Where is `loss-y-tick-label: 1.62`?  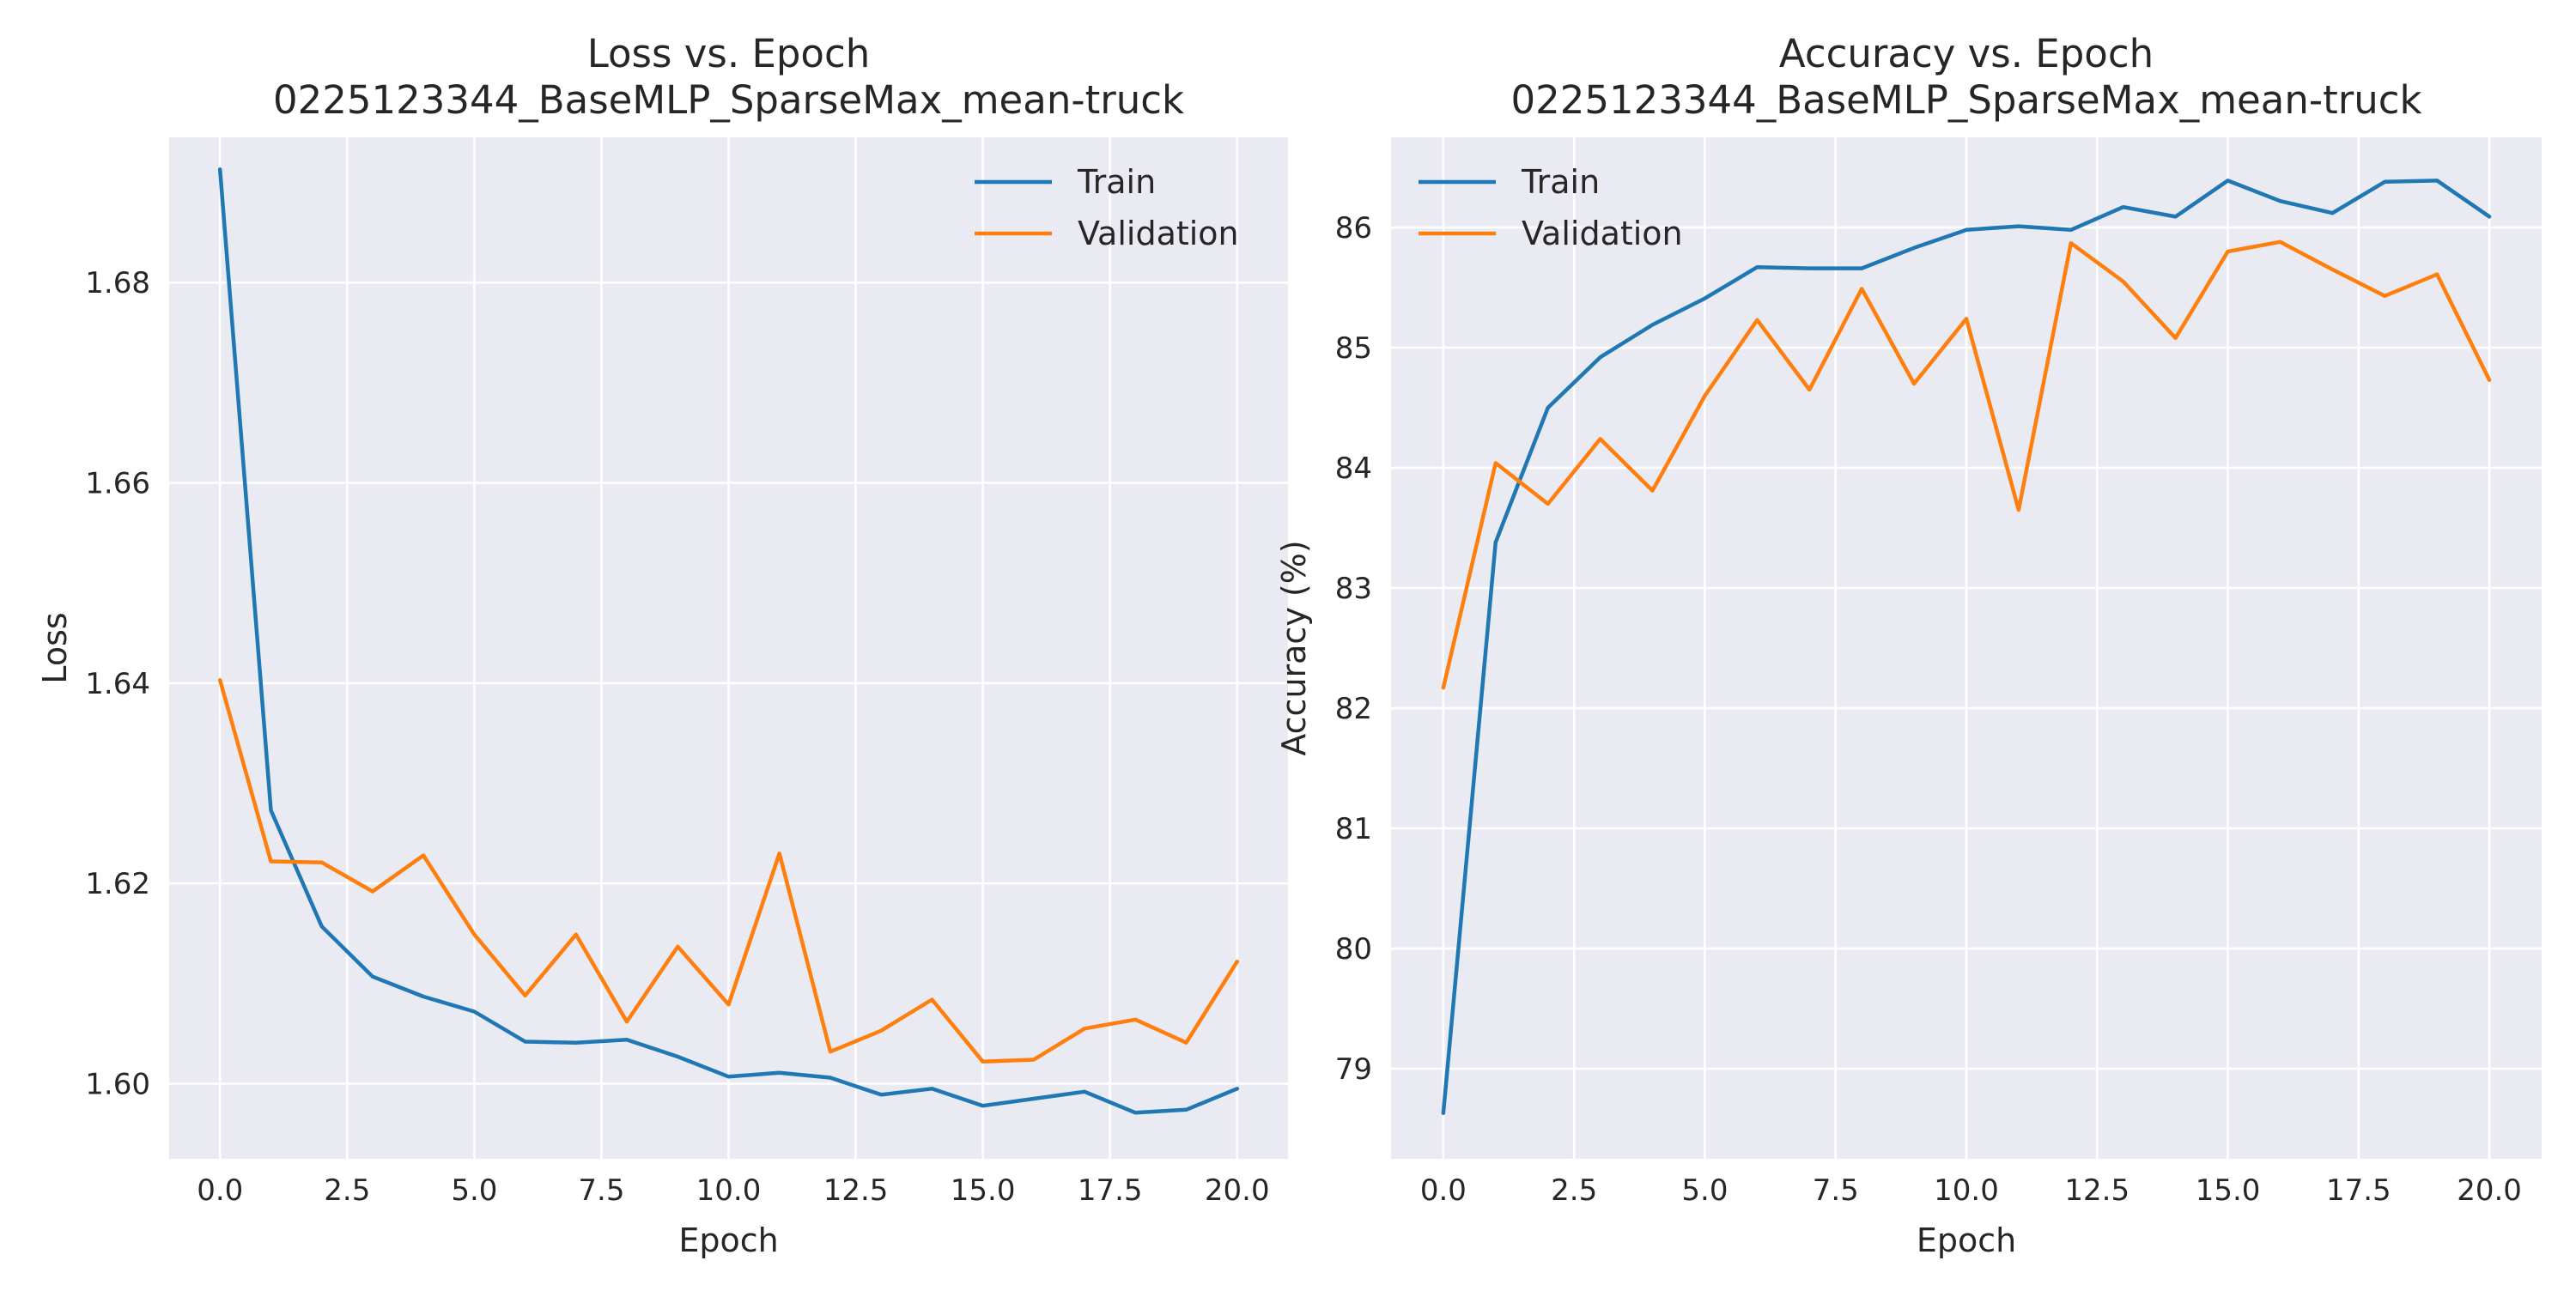
loss-y-tick-label: 1.62 is located at coordinates (117, 884).